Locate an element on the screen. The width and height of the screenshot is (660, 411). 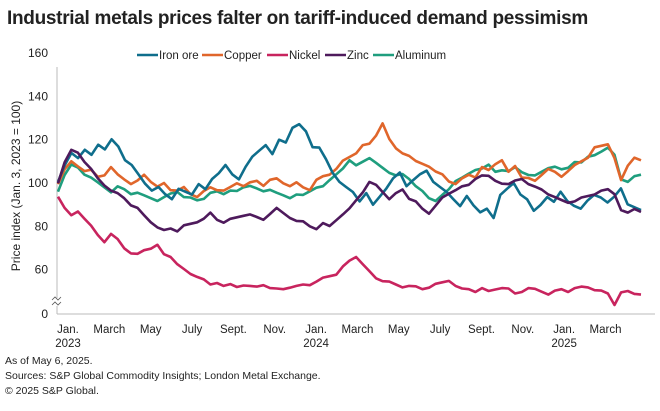
y-axis-label: Price index (Jan. 3, 2023 = 100) is located at coordinates (16, 186).